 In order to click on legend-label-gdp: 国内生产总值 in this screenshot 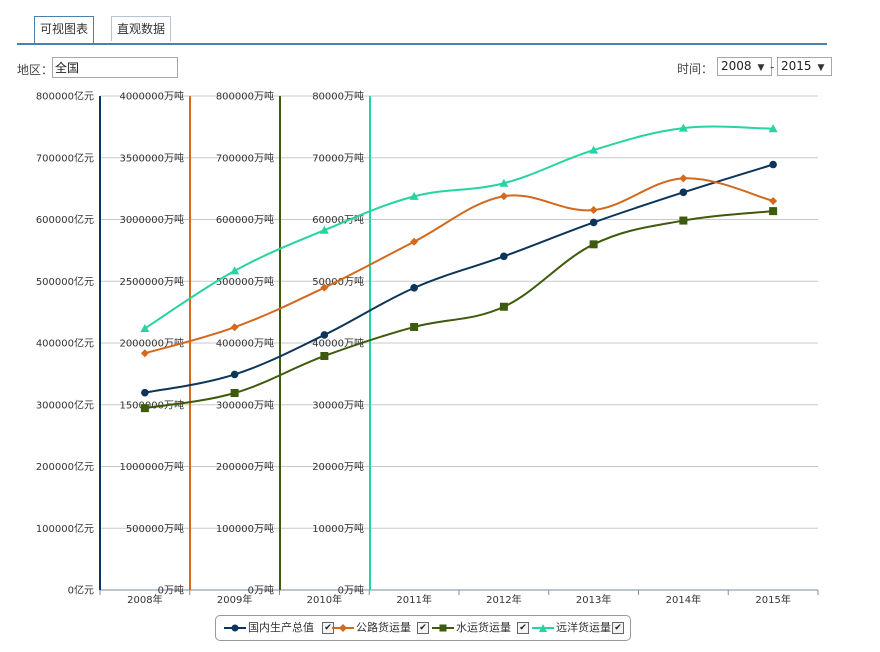, I will do `click(281, 627)`.